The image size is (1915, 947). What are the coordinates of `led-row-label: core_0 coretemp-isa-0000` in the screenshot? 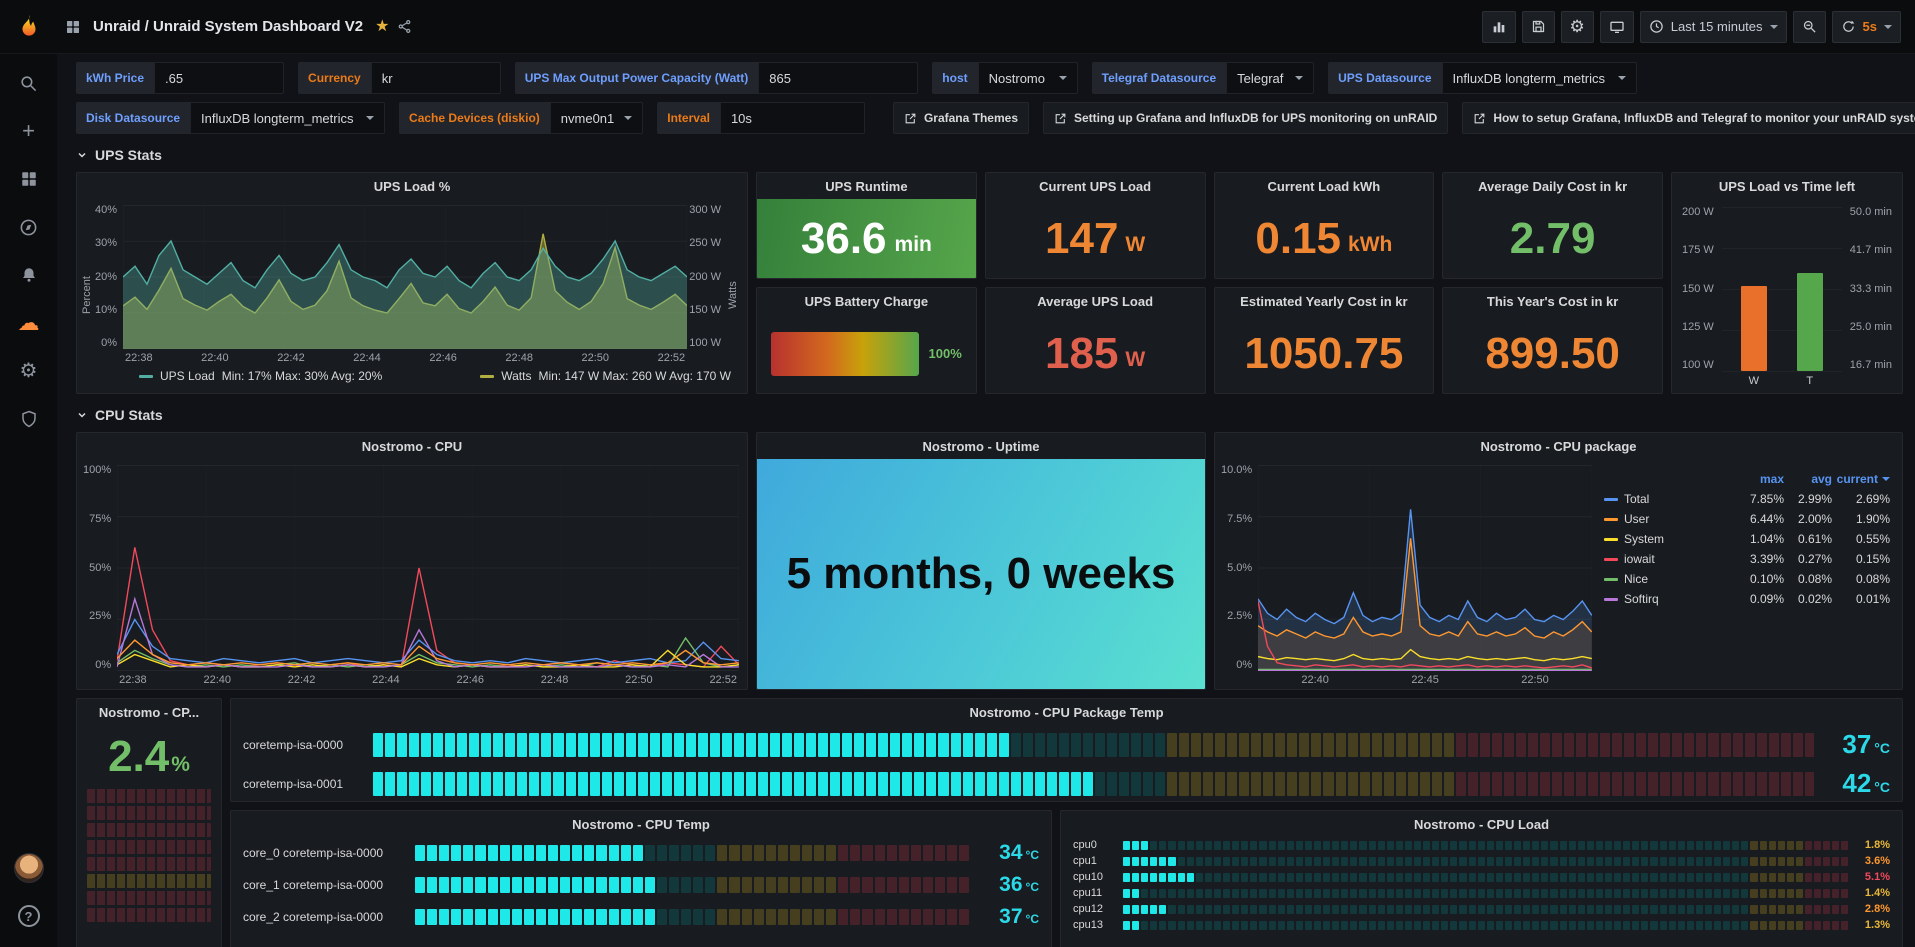 It's located at (313, 853).